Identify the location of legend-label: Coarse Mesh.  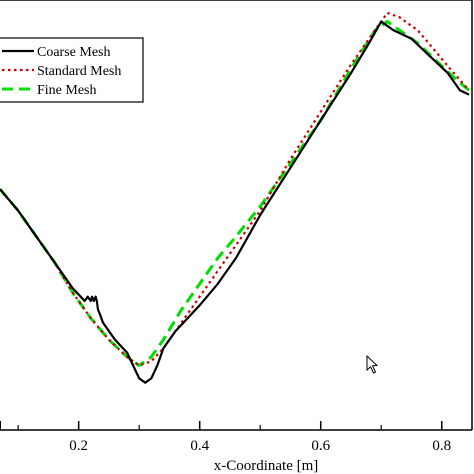
(74, 52).